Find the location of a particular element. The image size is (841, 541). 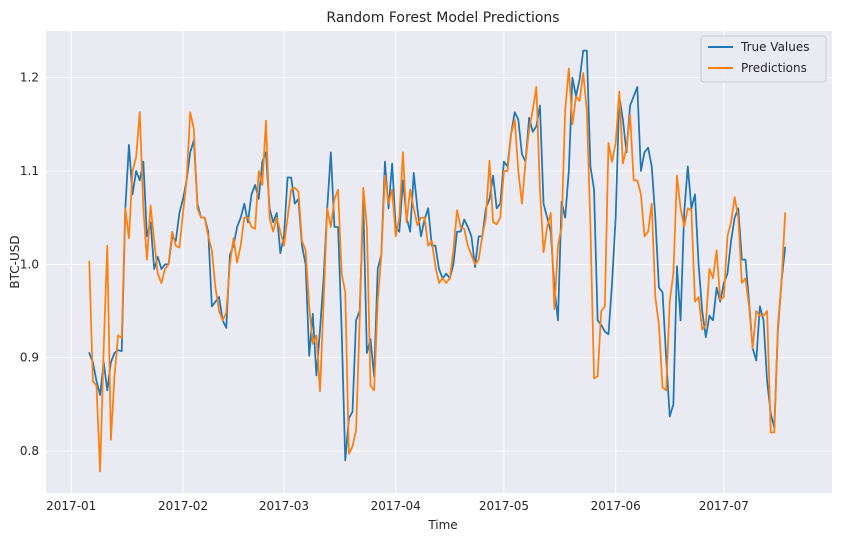

legend-label-predictions: Predictions is located at coordinates (774, 68).